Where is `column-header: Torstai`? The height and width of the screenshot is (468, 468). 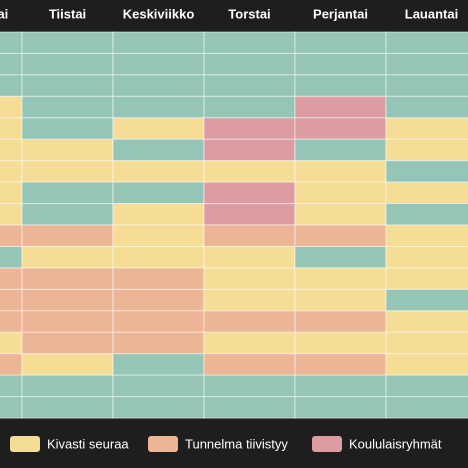
column-header: Torstai is located at coordinates (249, 13).